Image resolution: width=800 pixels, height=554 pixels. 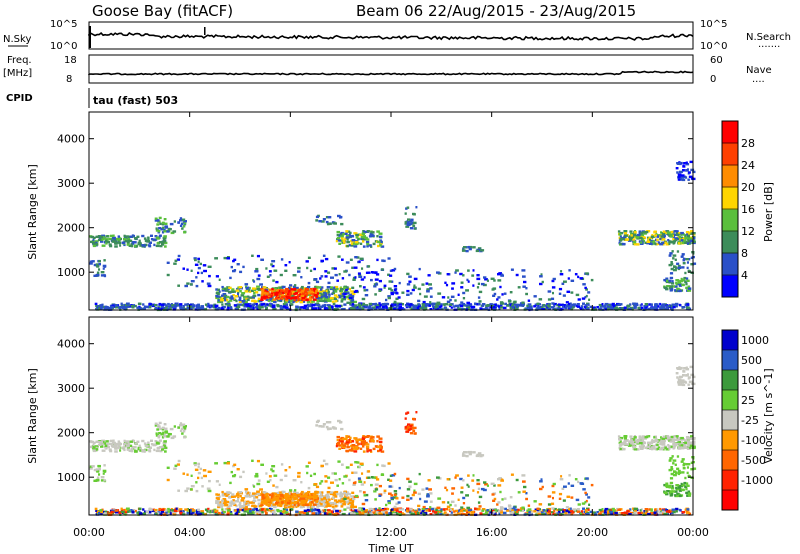 What do you see at coordinates (135, 100) in the screenshot?
I see `cpid-text: tau (fast) 503` at bounding box center [135, 100].